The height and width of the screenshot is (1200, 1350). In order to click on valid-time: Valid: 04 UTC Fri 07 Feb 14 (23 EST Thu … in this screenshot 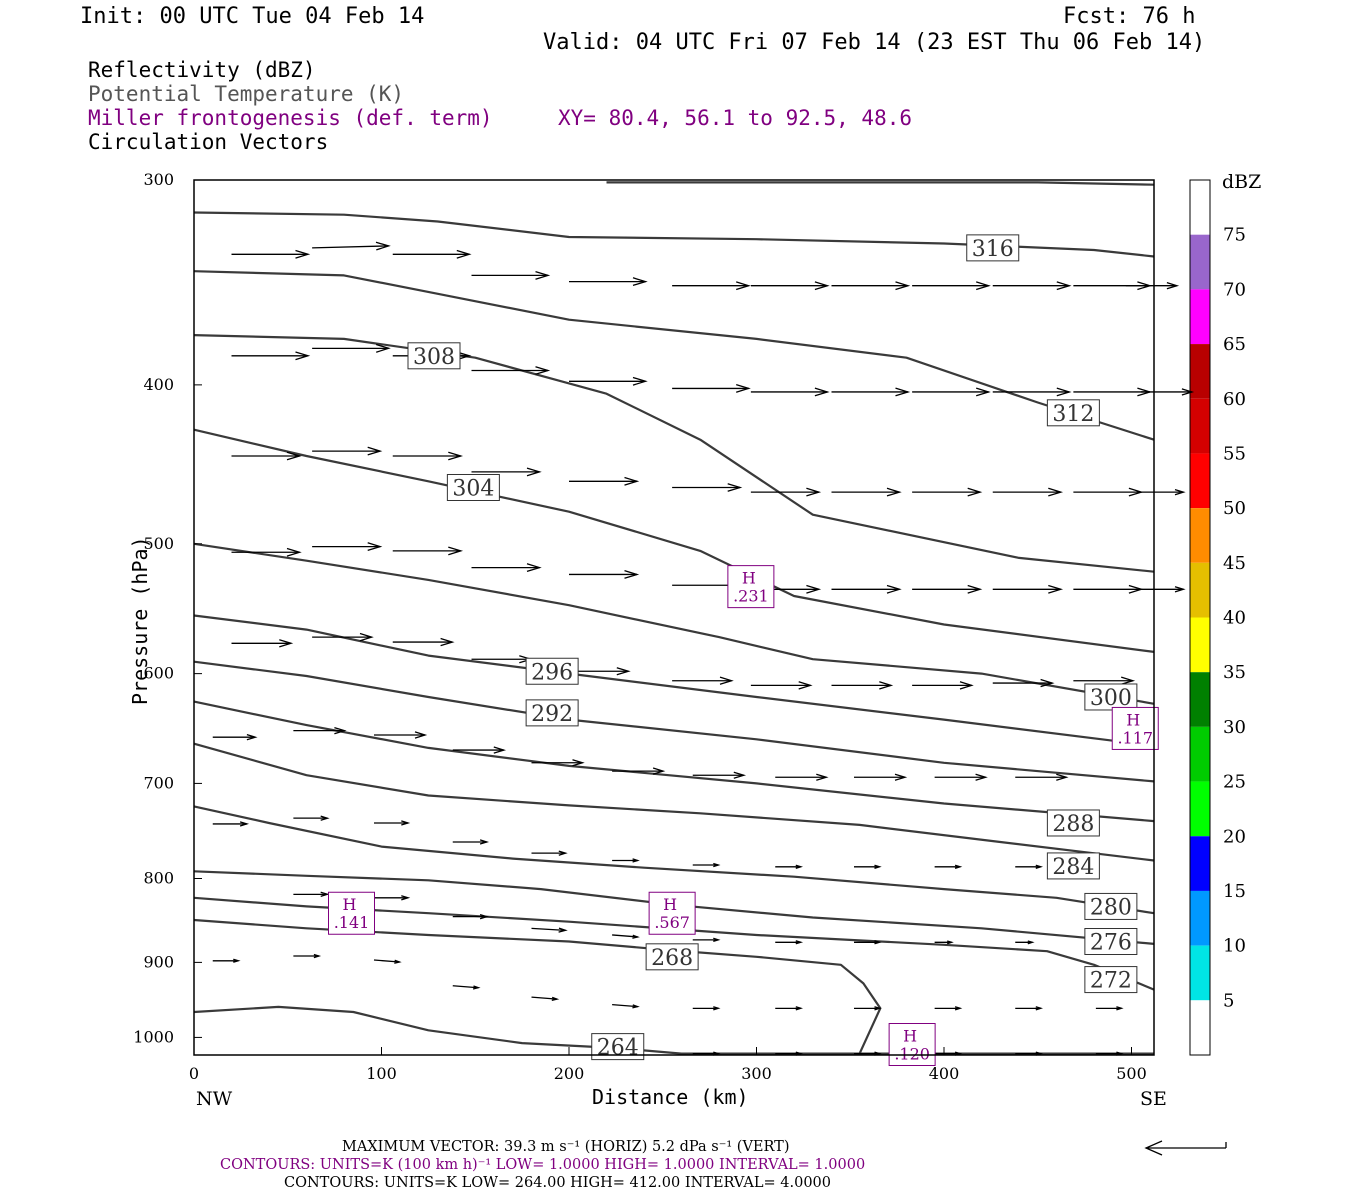, I will do `click(874, 42)`.